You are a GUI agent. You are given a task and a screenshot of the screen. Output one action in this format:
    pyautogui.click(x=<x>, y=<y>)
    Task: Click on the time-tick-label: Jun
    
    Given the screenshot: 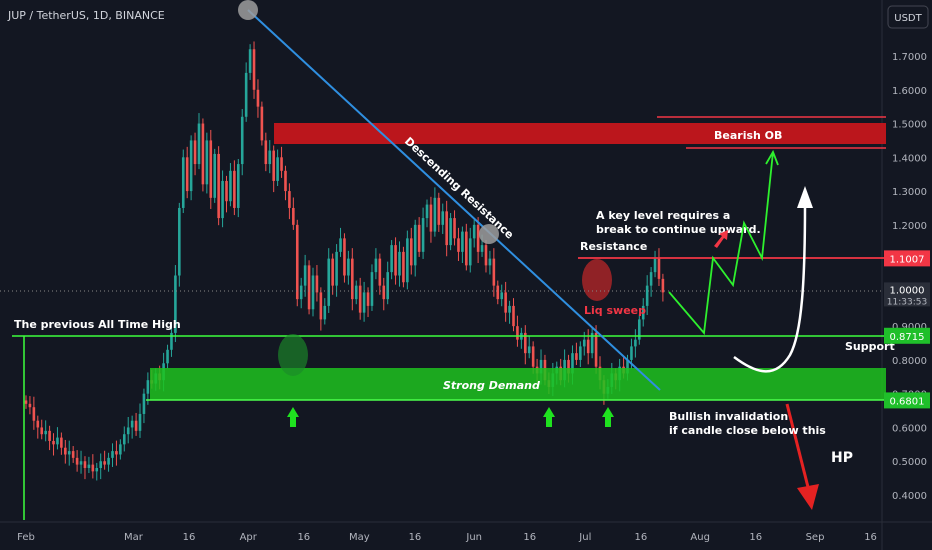 What is the action you would take?
    pyautogui.click(x=473, y=537)
    